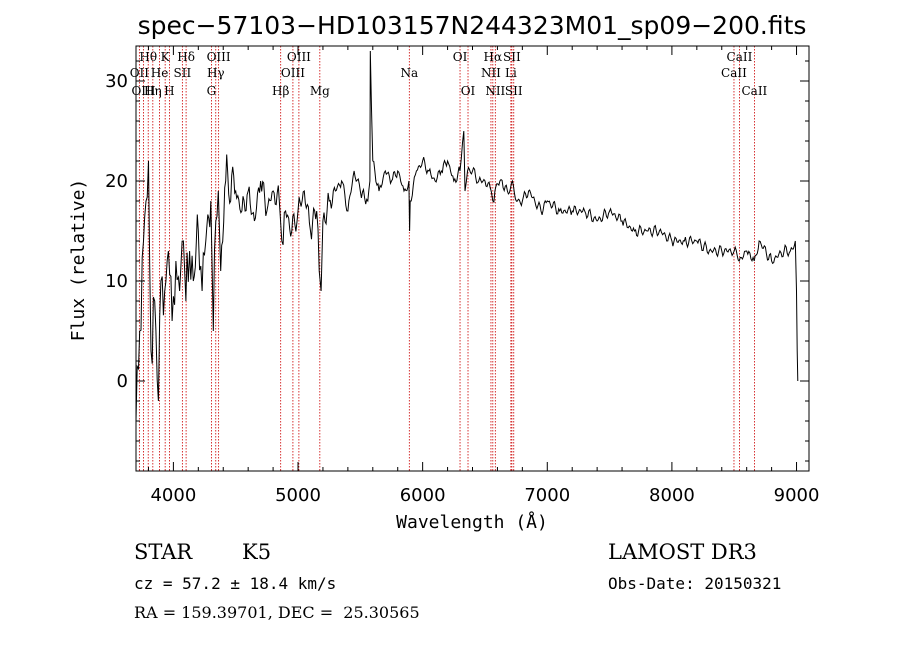 This screenshot has width=900, height=649. Describe the element at coordinates (547, 495) in the screenshot. I see `x-tick-label-3: 7000` at that location.